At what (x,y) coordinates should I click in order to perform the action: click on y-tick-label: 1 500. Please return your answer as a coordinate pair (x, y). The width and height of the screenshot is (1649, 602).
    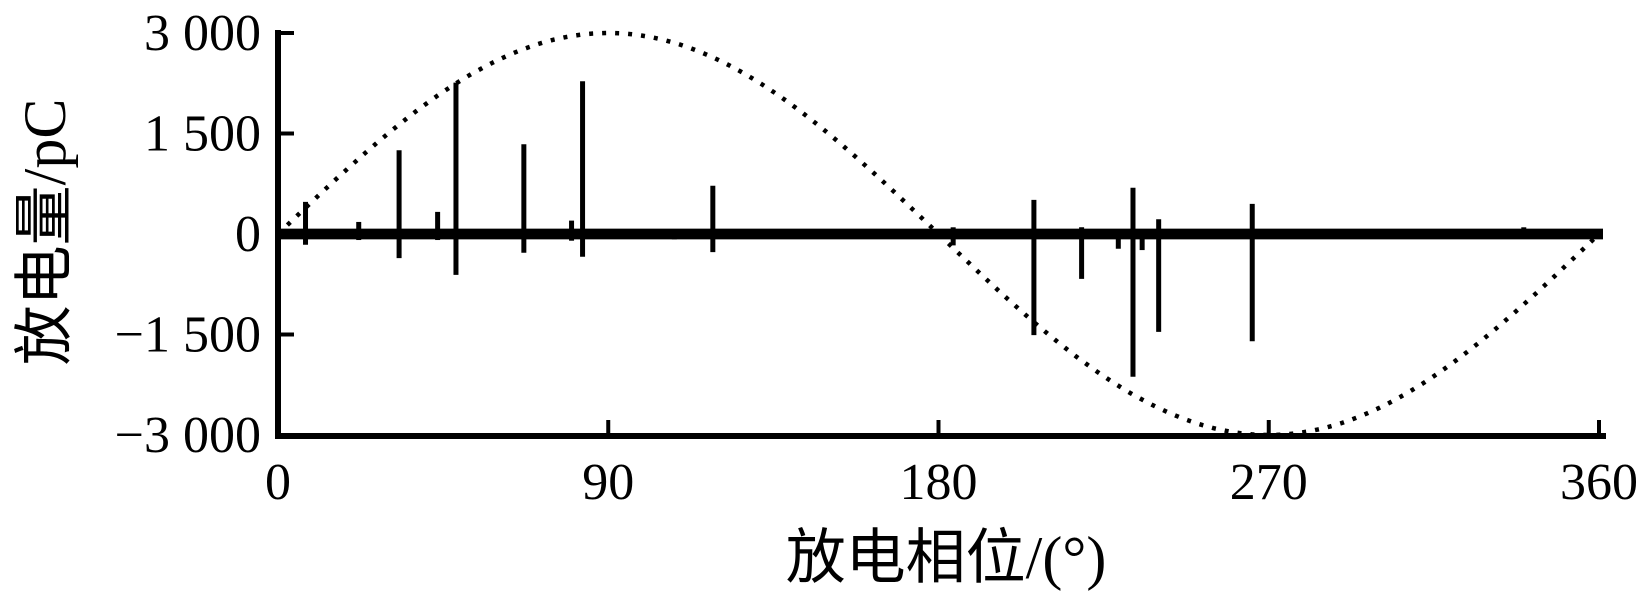
    Looking at the image, I should click on (202, 134).